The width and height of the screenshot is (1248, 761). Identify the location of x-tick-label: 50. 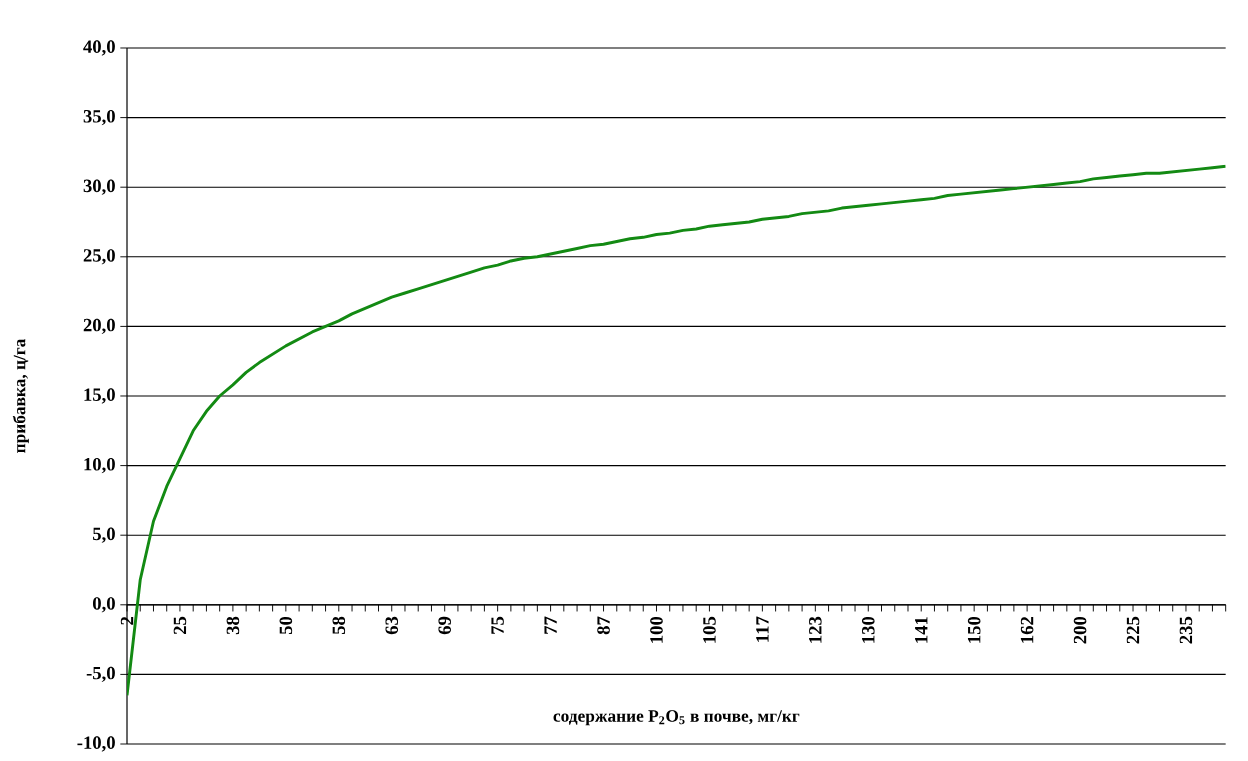
(286, 625).